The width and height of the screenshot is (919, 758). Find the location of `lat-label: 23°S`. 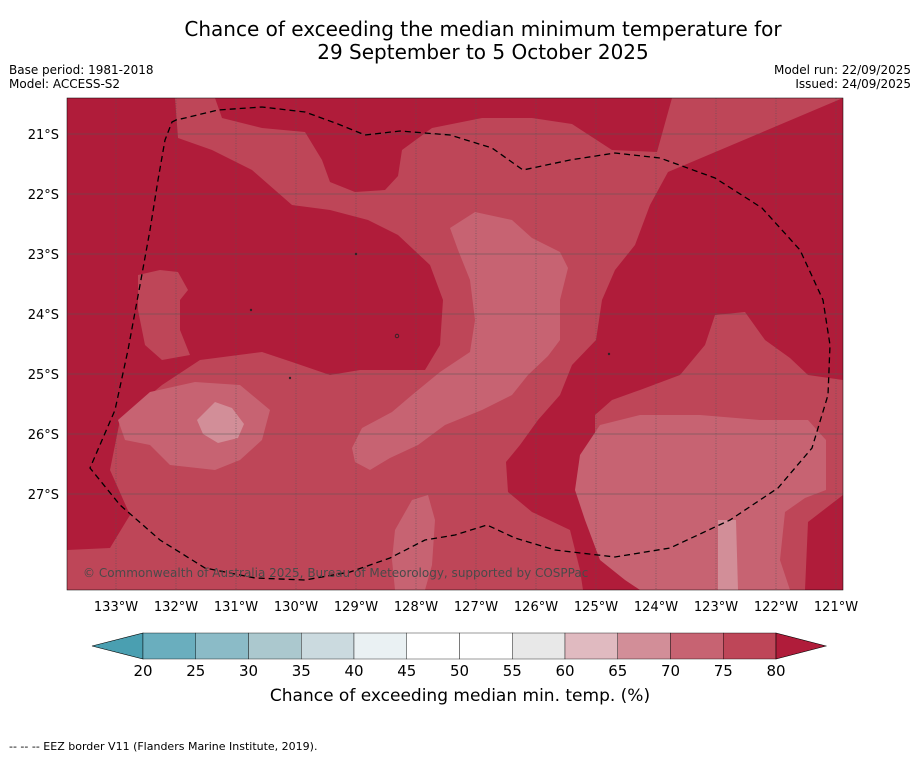

lat-label: 23°S is located at coordinates (43, 255).